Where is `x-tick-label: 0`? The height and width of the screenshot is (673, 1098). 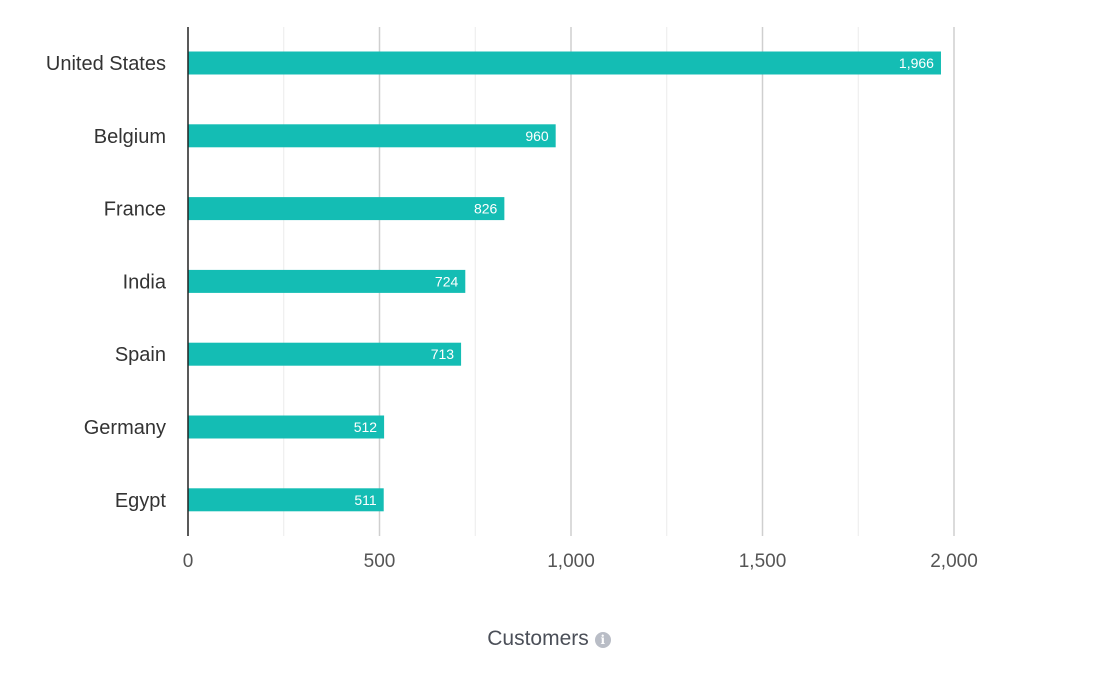
x-tick-label: 0 is located at coordinates (188, 561).